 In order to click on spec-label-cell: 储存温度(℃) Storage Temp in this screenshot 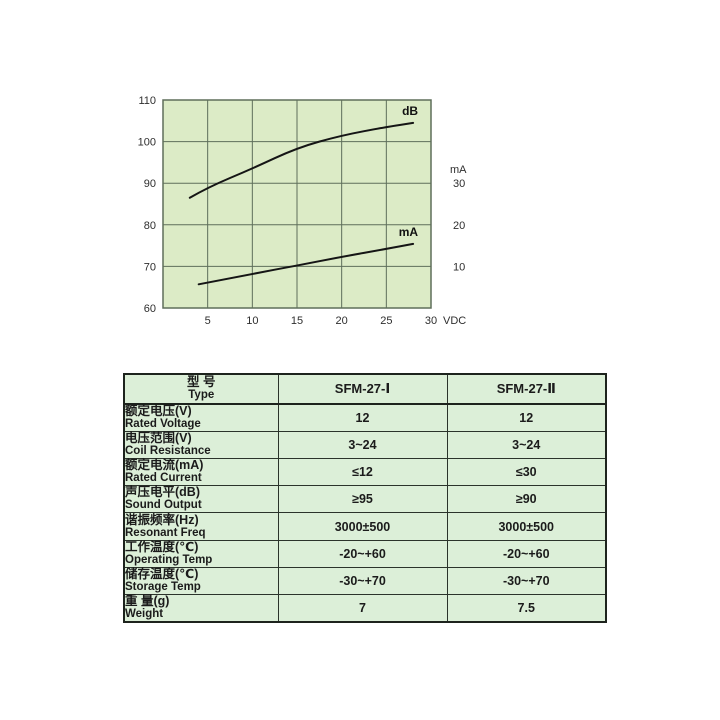, I will do `click(201, 580)`.